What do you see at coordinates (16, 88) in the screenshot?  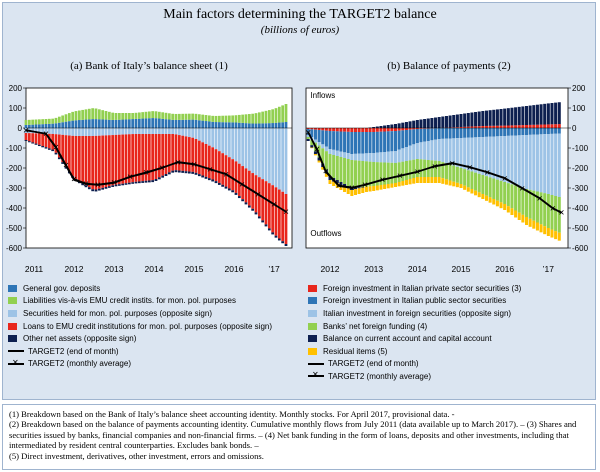 I see `y-tick-label-a: 200` at bounding box center [16, 88].